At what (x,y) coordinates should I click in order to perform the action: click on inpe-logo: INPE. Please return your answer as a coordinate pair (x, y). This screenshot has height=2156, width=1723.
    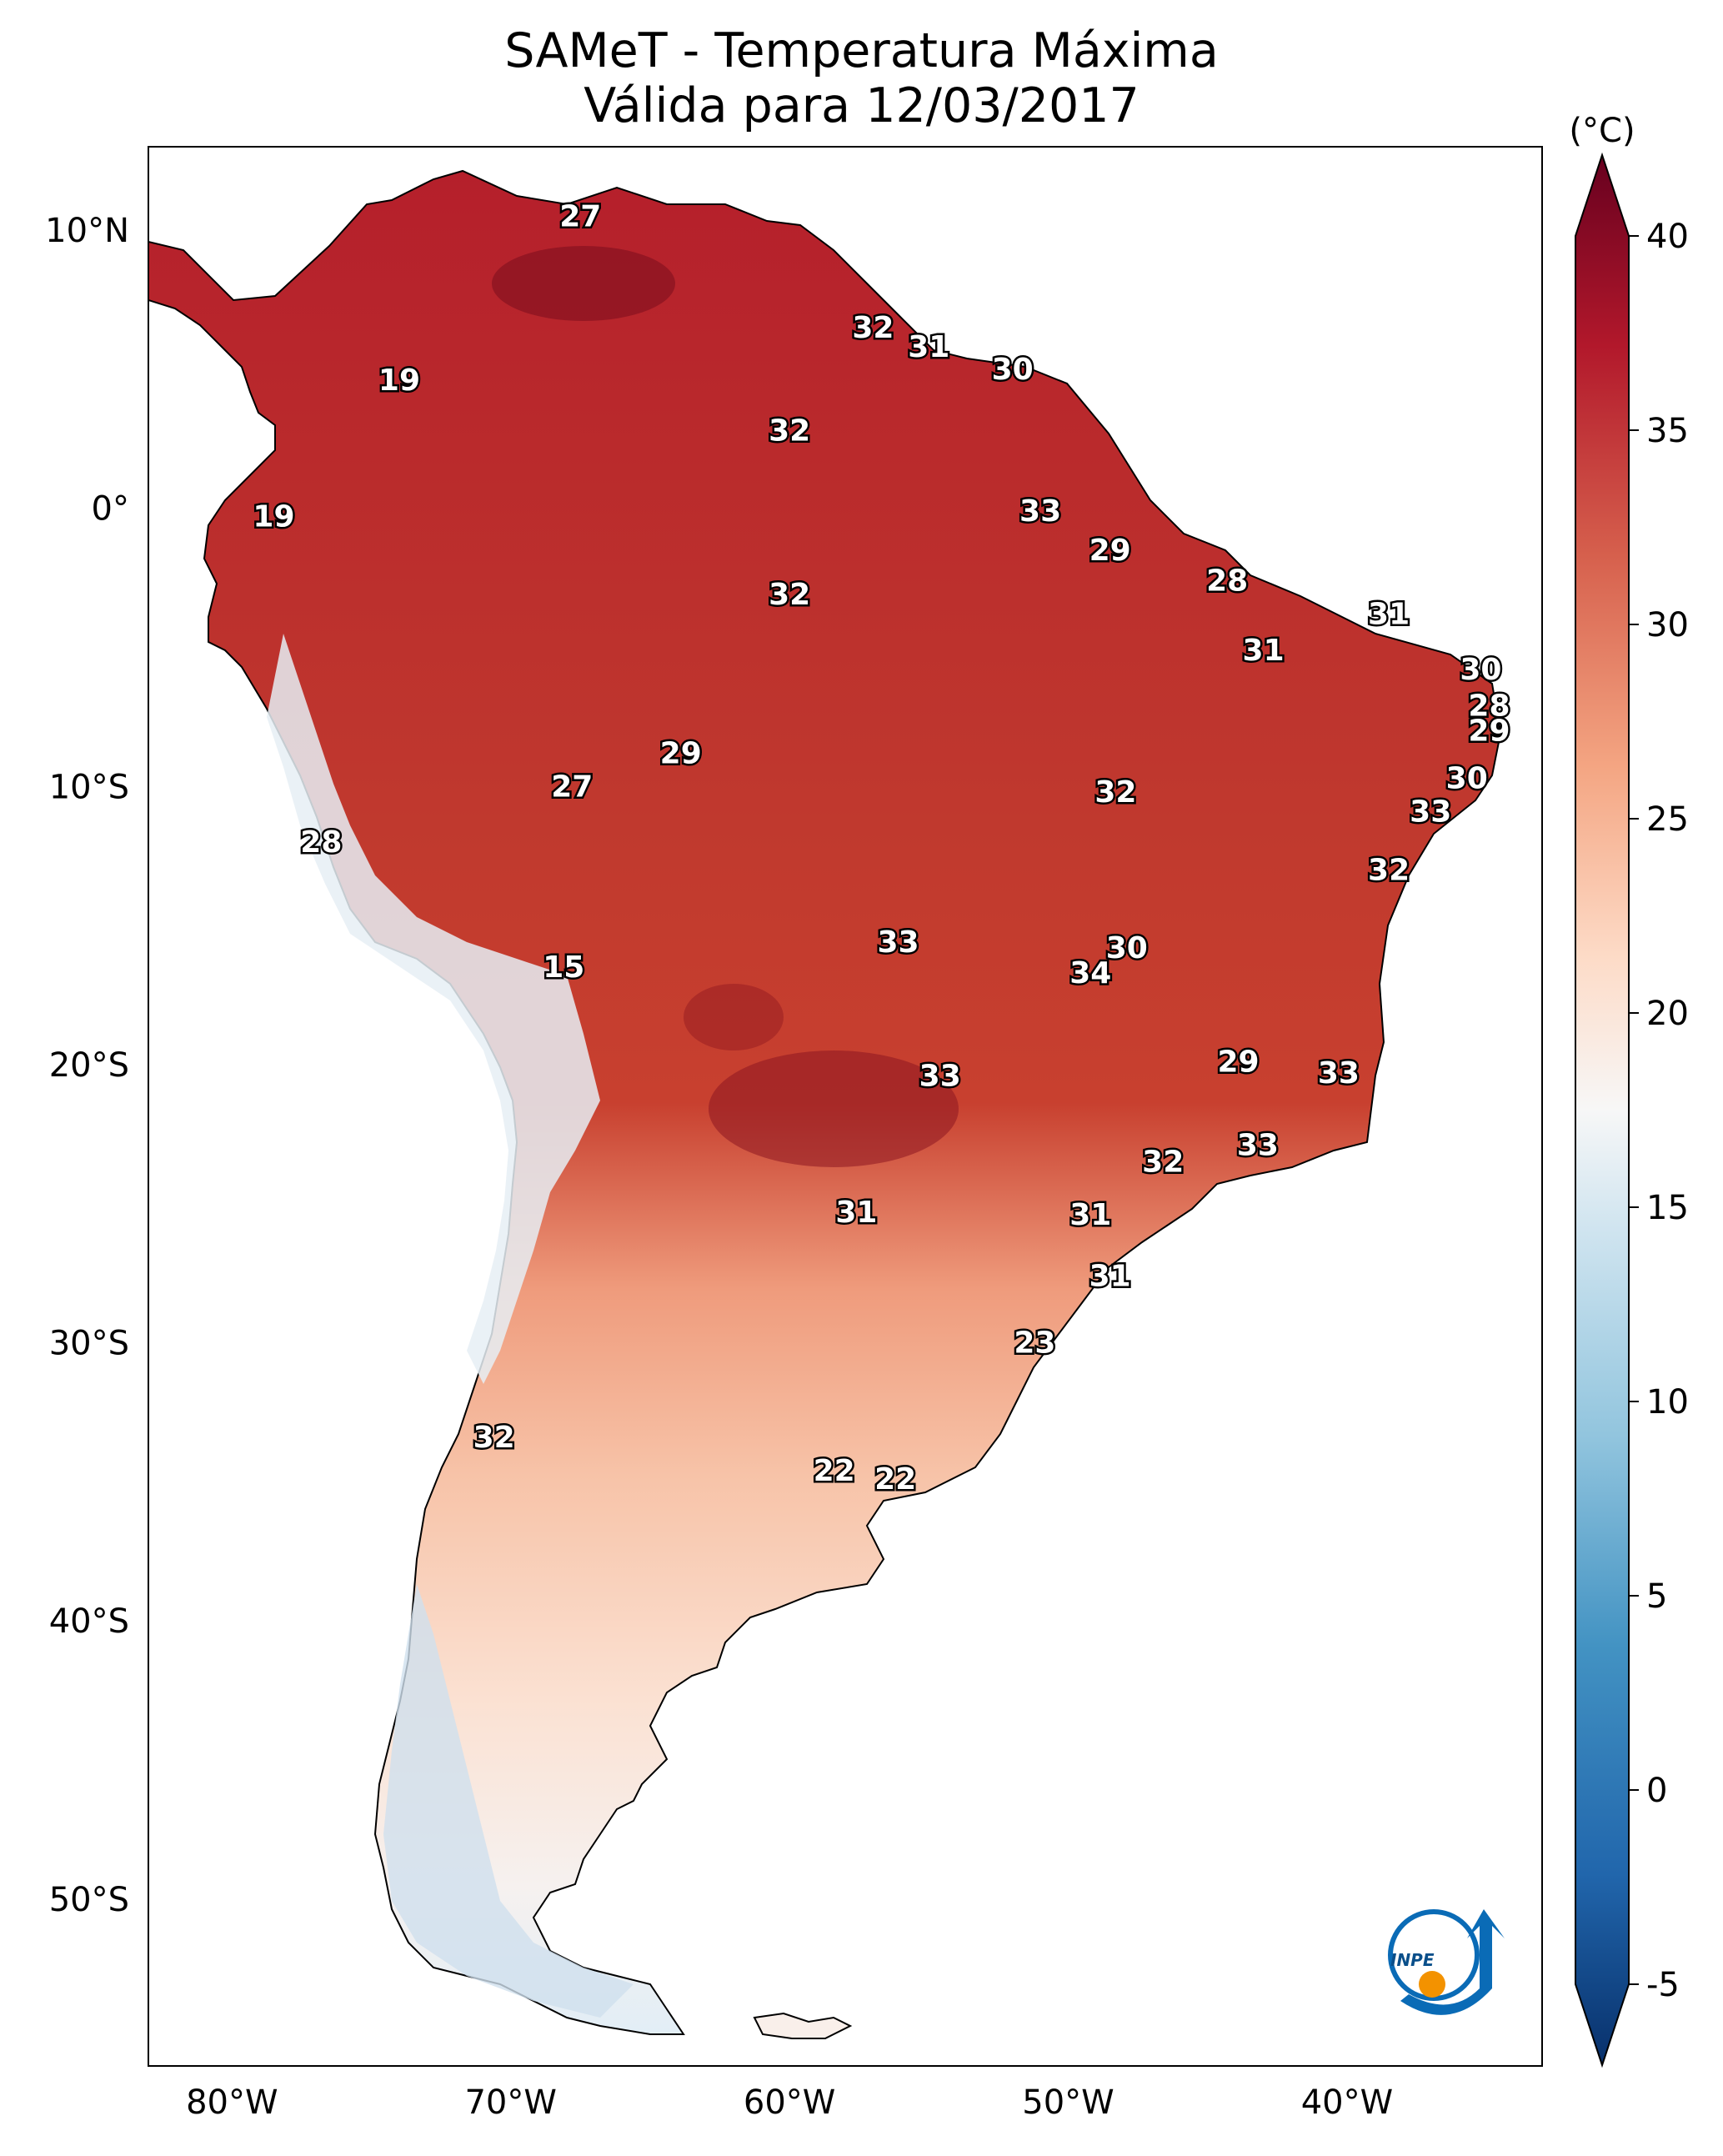
    Looking at the image, I should click on (1446, 1962).